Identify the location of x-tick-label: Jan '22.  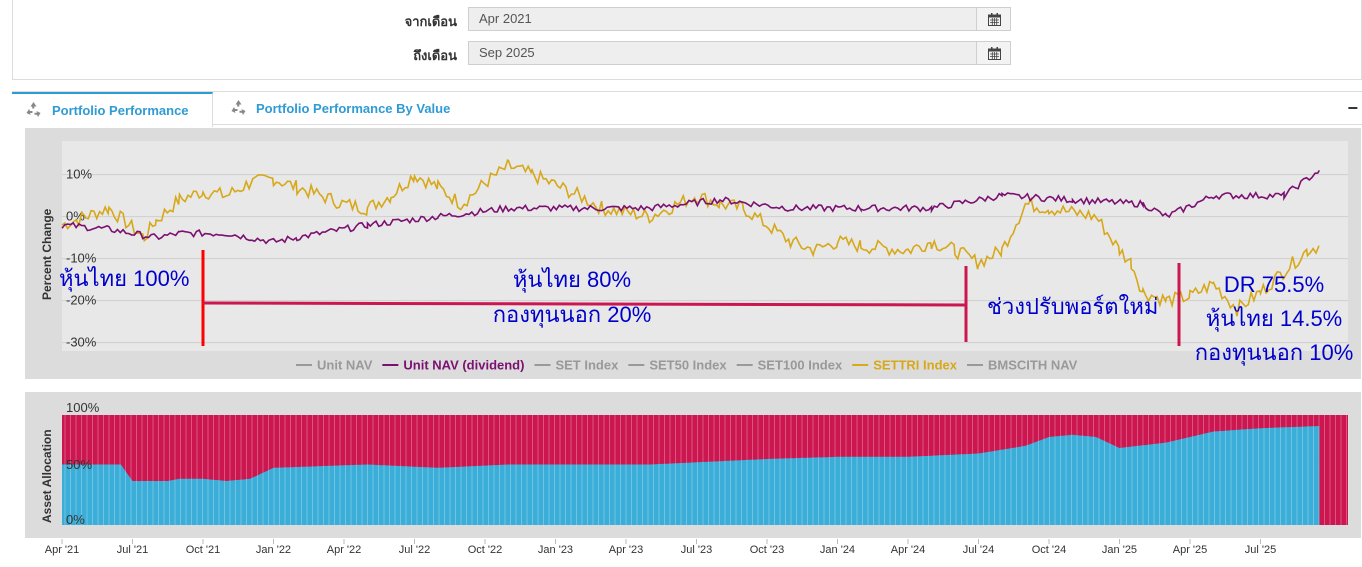
(273, 550).